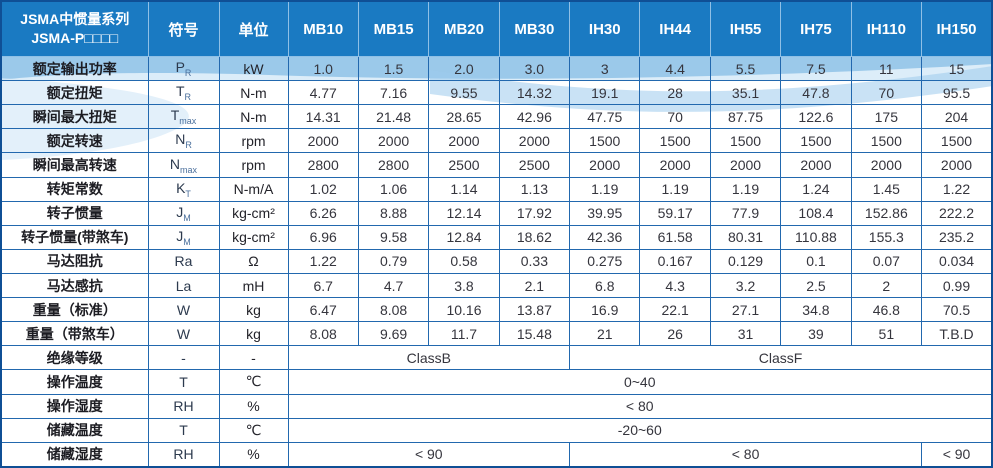 The height and width of the screenshot is (468, 993). What do you see at coordinates (816, 285) in the screenshot?
I see `spec-value: 2.5` at bounding box center [816, 285].